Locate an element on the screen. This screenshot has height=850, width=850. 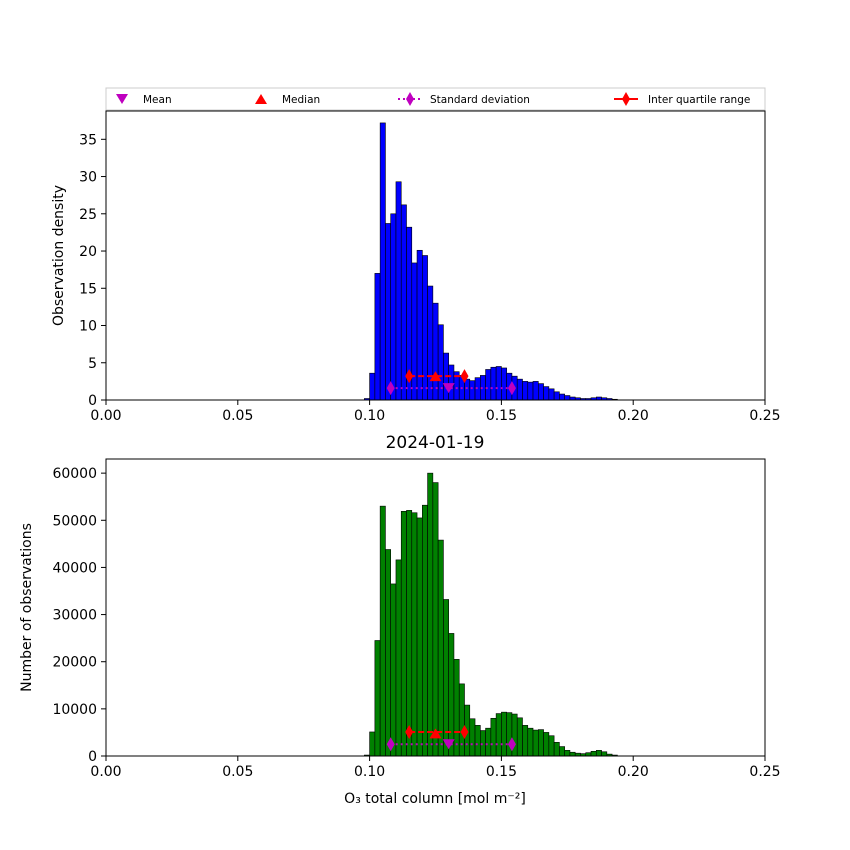
legend-median-label: Median is located at coordinates (301, 100).